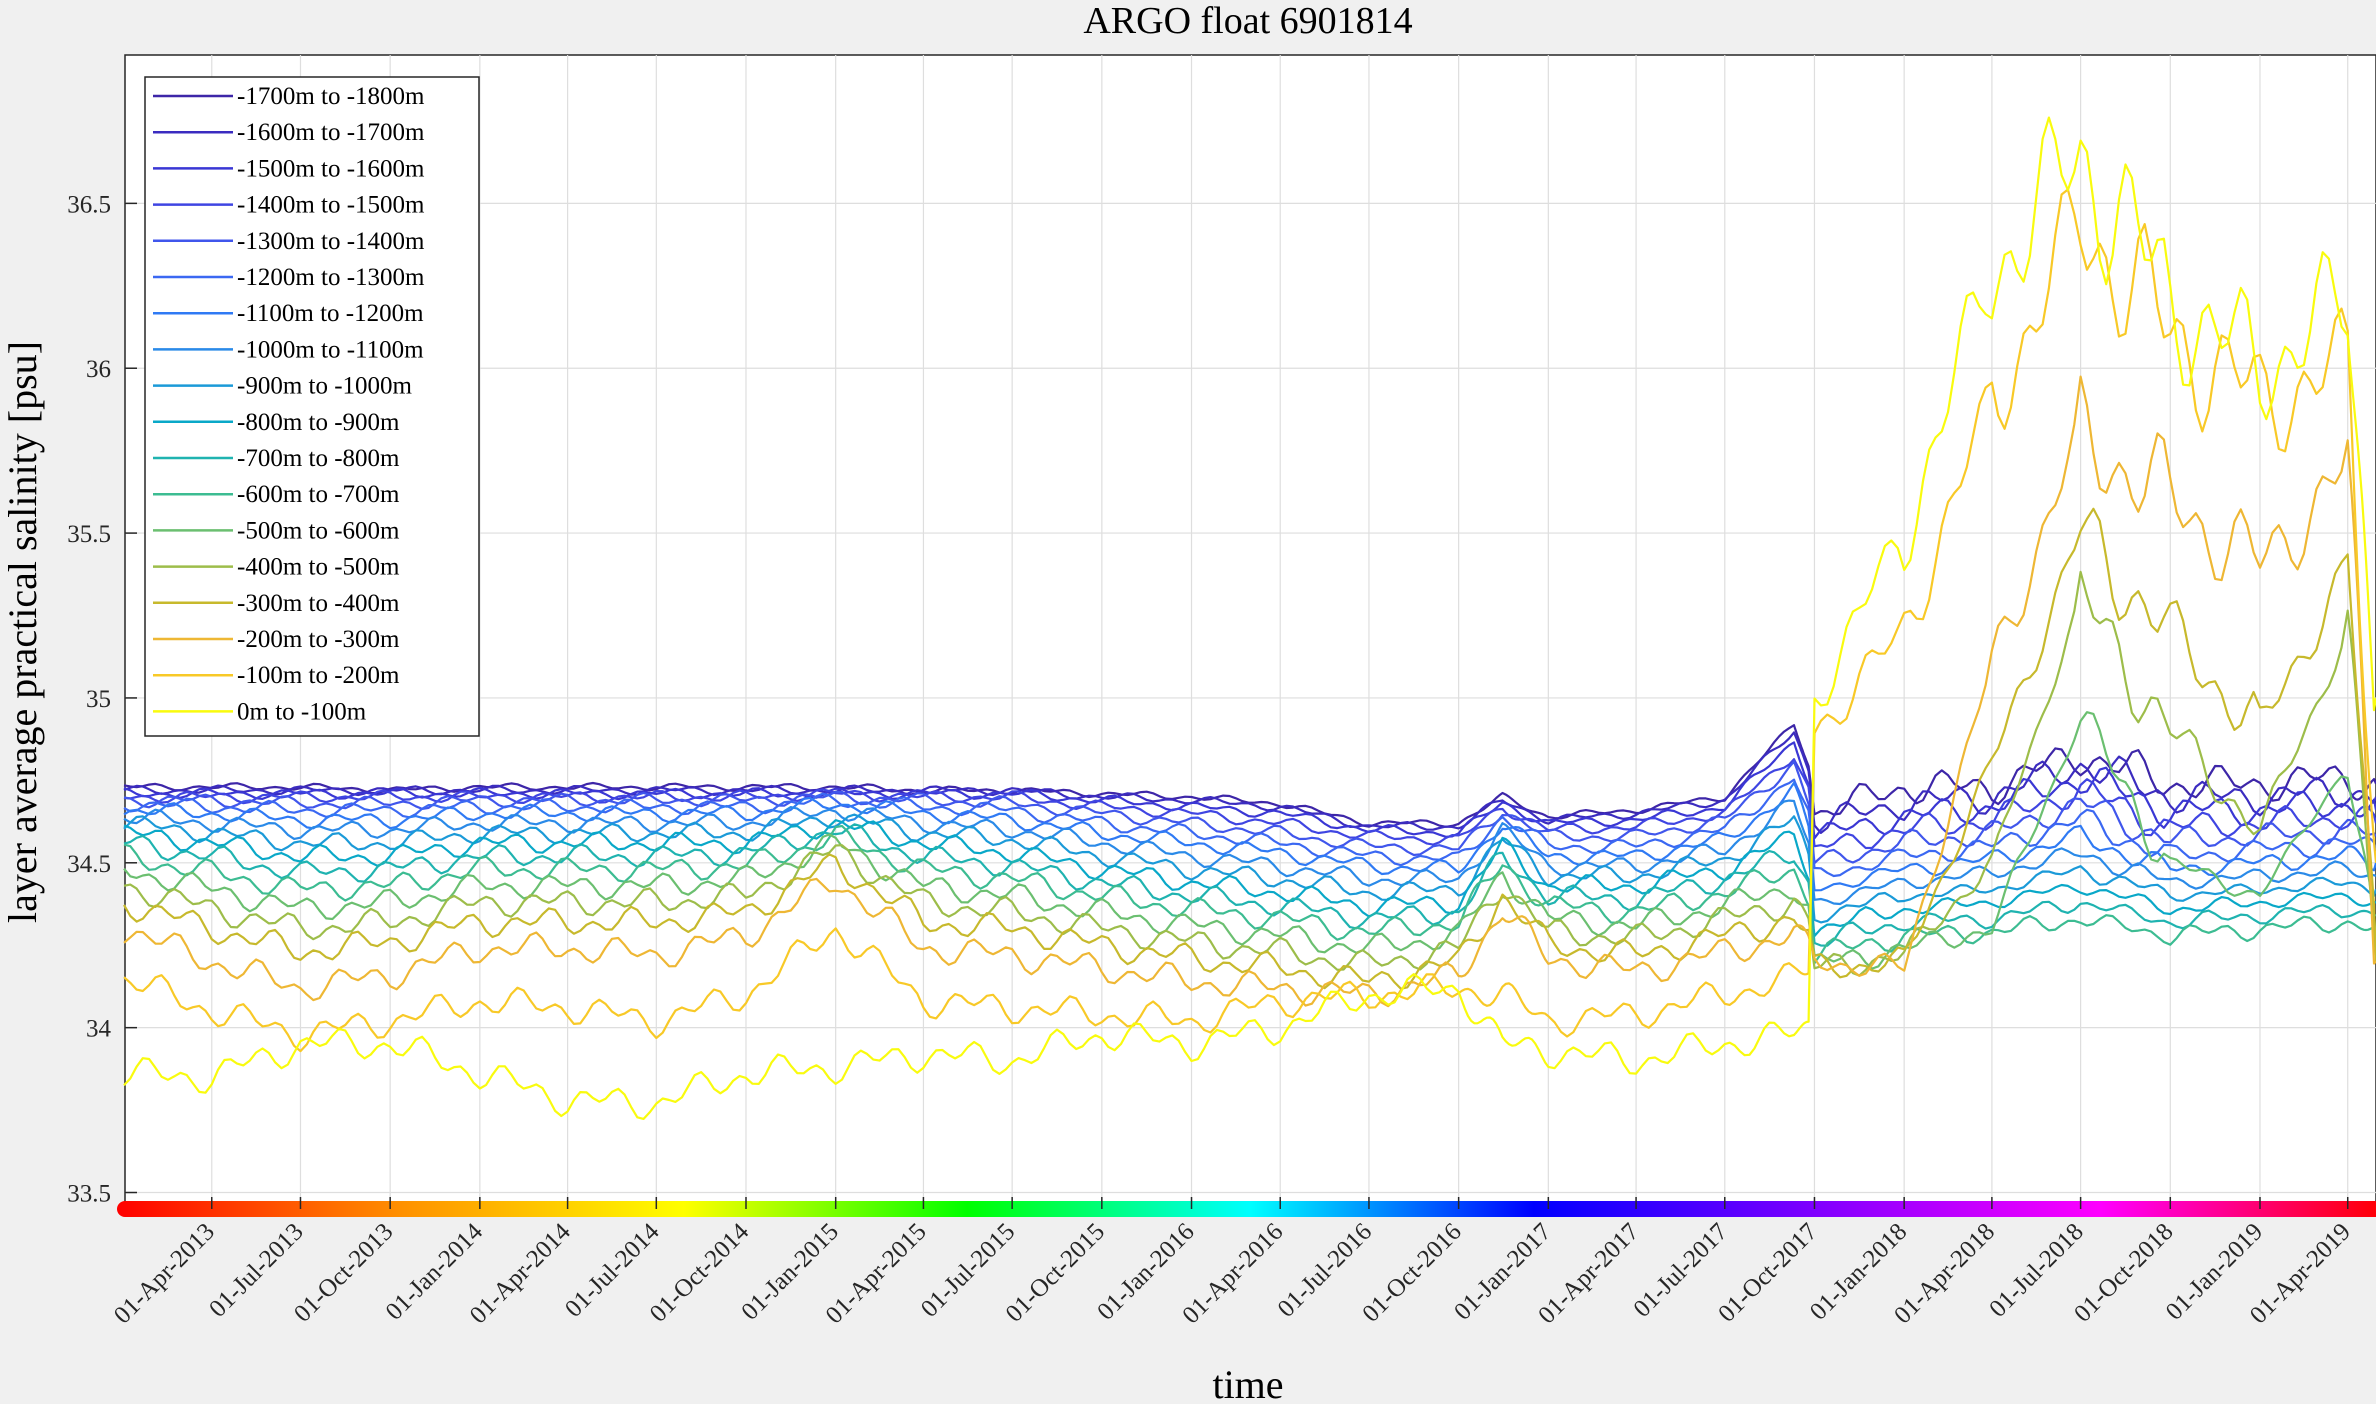 This screenshot has width=2376, height=1404. I want to click on time-color-bar, so click(1246, 1209).